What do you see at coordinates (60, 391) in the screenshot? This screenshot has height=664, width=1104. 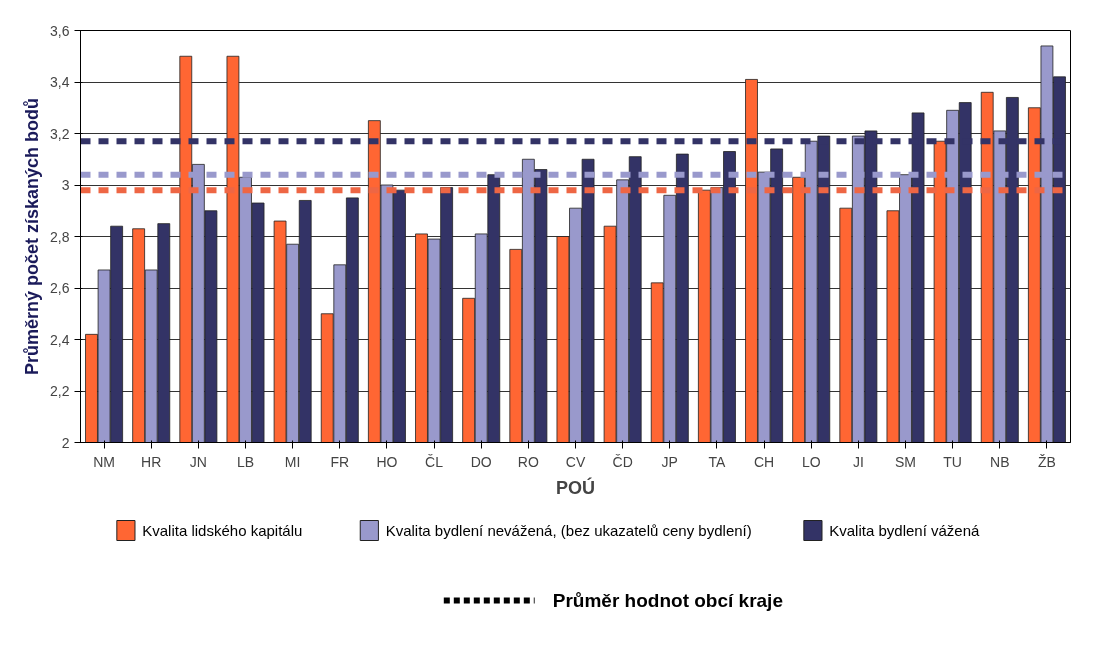 I see `y-tick-label: 2,2` at bounding box center [60, 391].